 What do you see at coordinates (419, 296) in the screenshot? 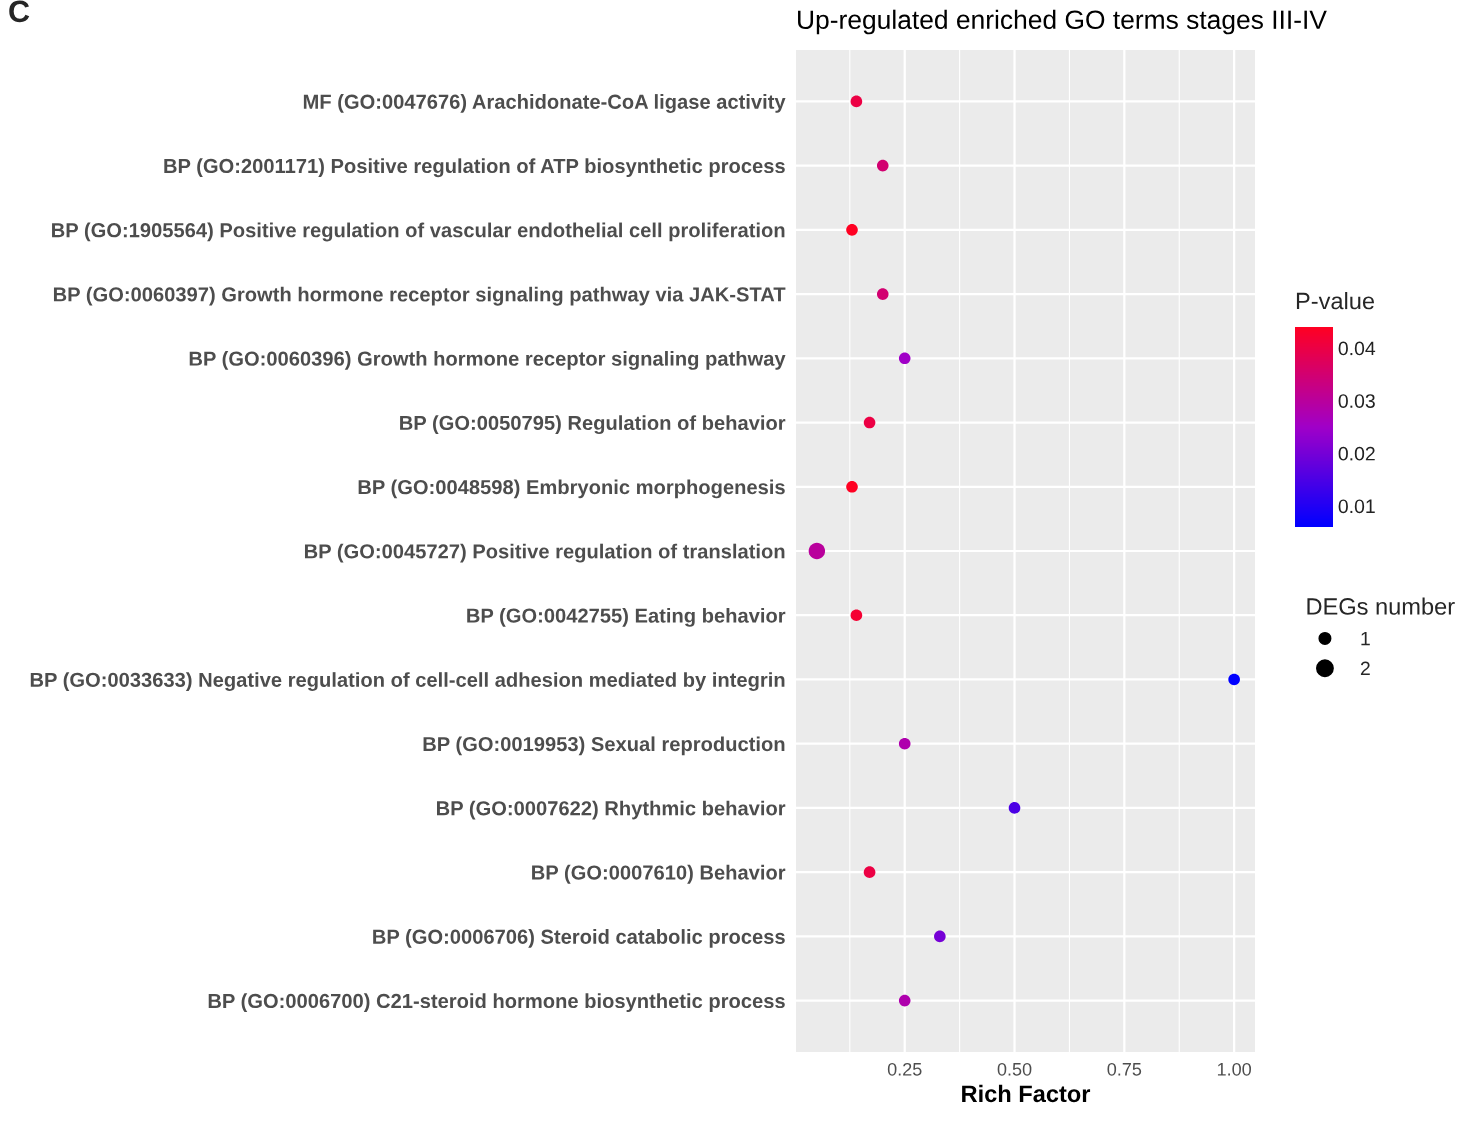
I see `y-tick-label: BP (GO:0060397) Growth hormone receptor signaling pathway via JAK-STAT` at bounding box center [419, 296].